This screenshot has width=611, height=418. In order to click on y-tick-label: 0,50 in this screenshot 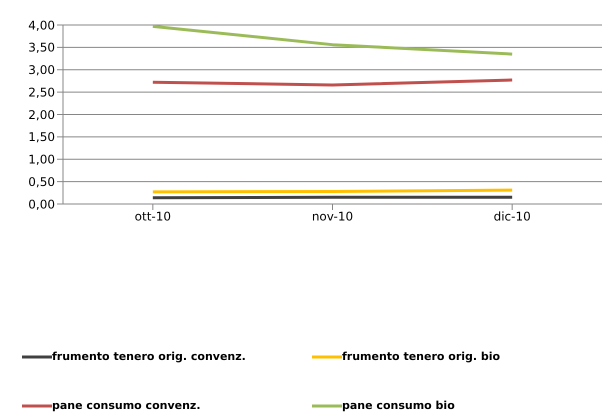, I will do `click(41, 181)`.